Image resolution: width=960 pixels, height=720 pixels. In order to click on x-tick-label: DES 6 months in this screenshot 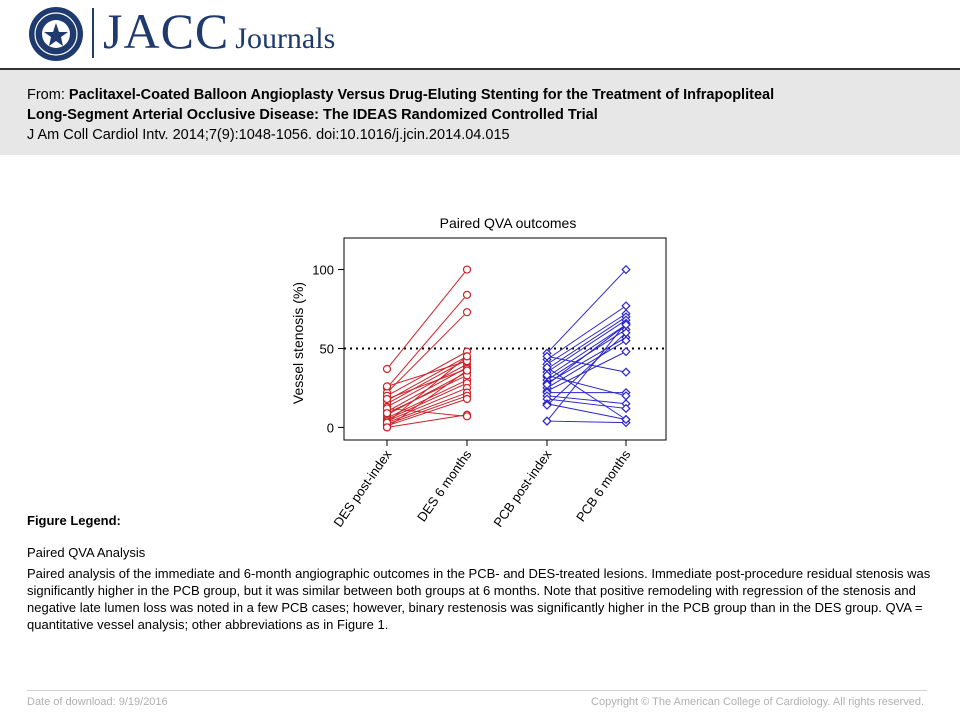, I will do `click(444, 486)`.